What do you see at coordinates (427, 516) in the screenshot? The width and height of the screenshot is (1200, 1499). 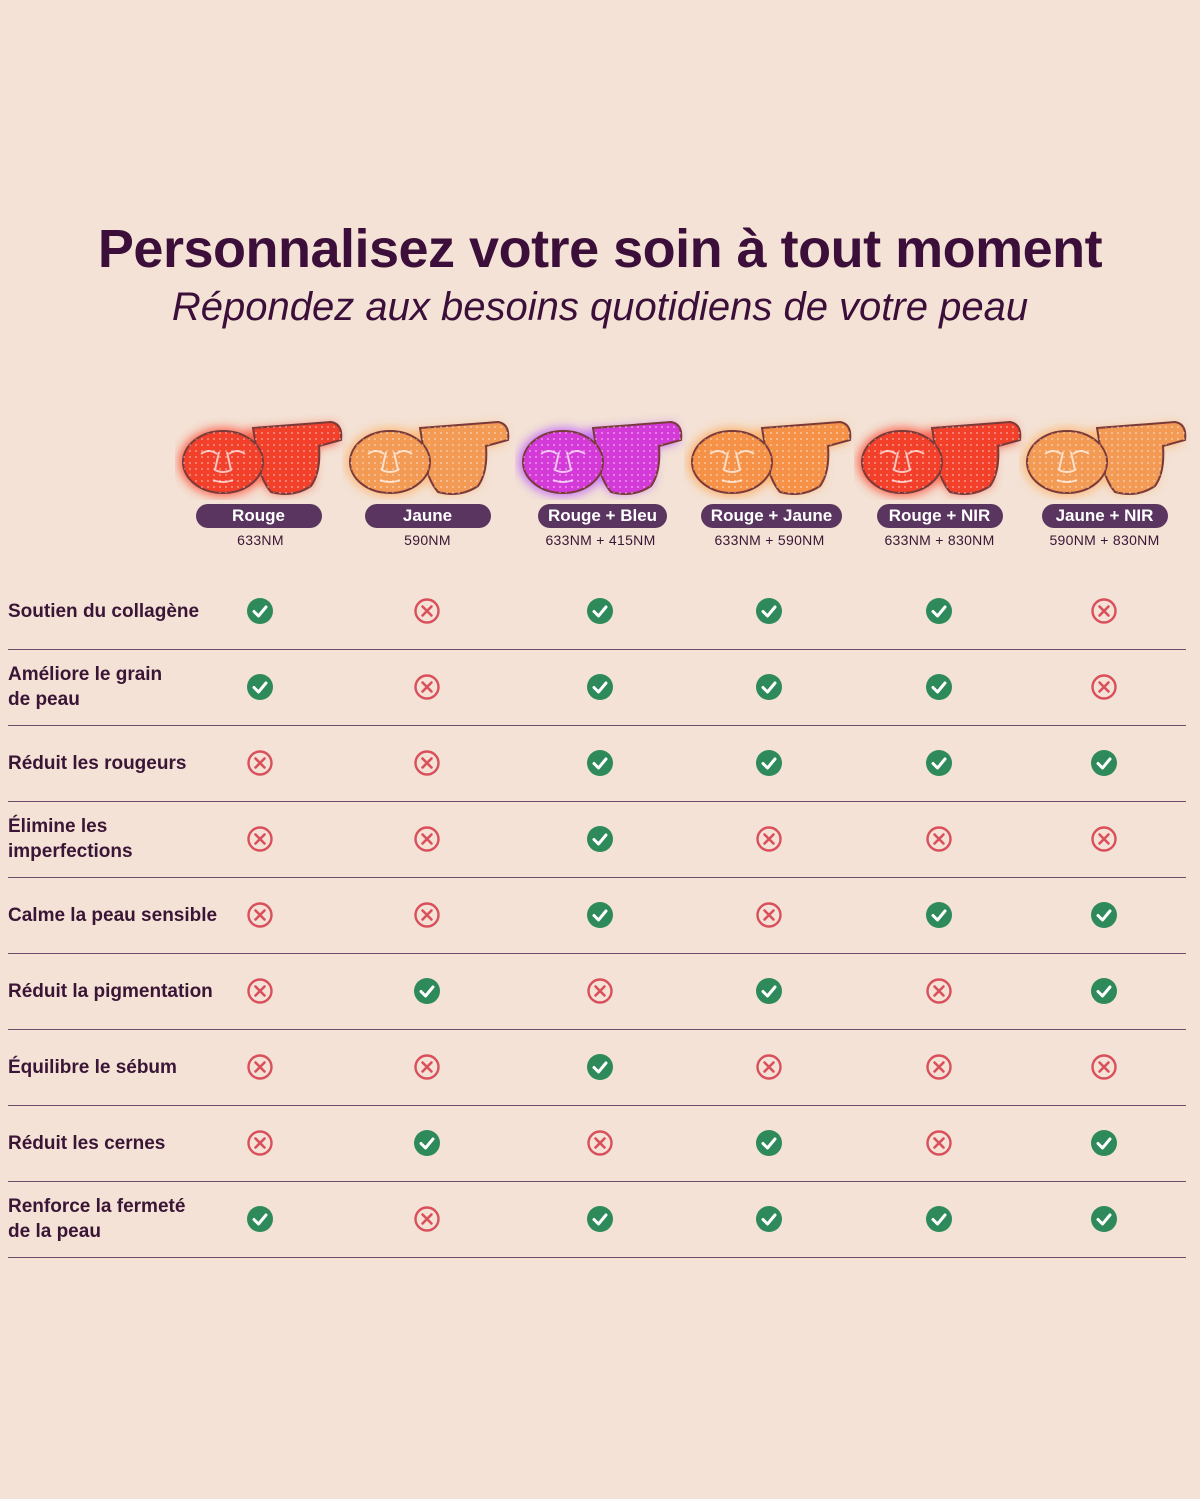 I see `mode-label-pill: Jaune` at bounding box center [427, 516].